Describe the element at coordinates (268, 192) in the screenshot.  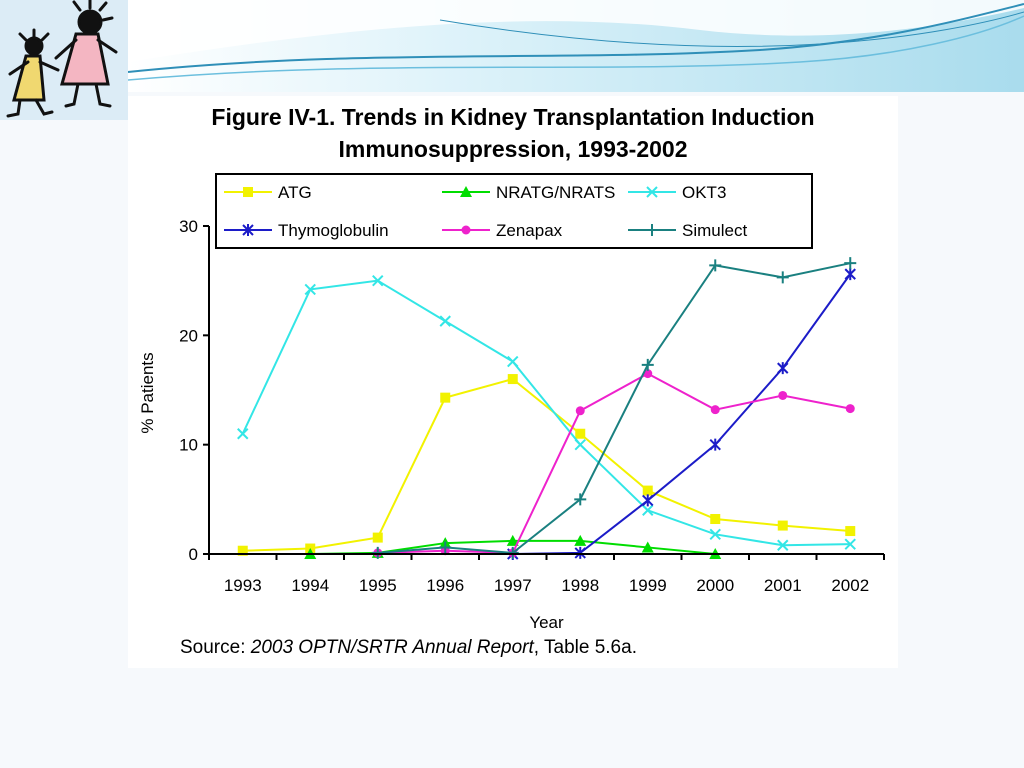
I see `legend-entry-atg: ATG` at that location.